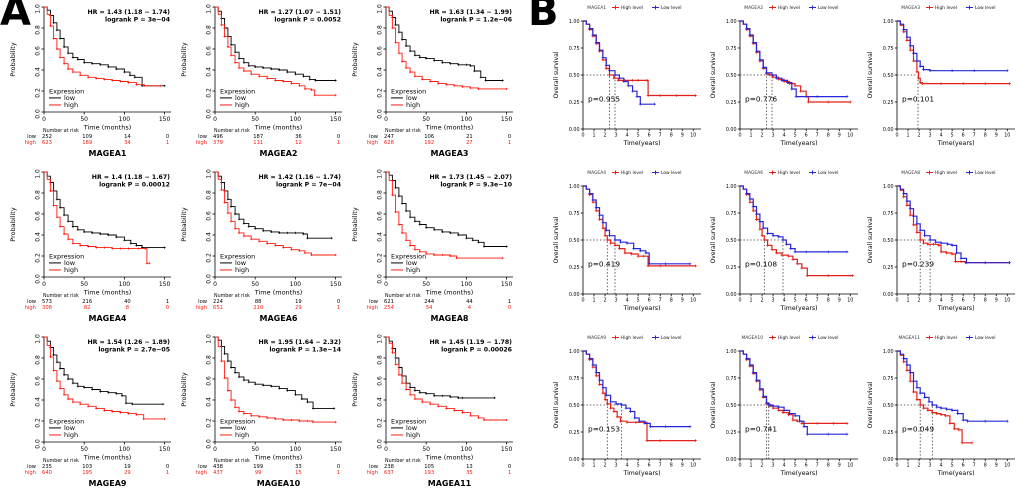  I want to click on x-tick-label: 150, so click(336, 284).